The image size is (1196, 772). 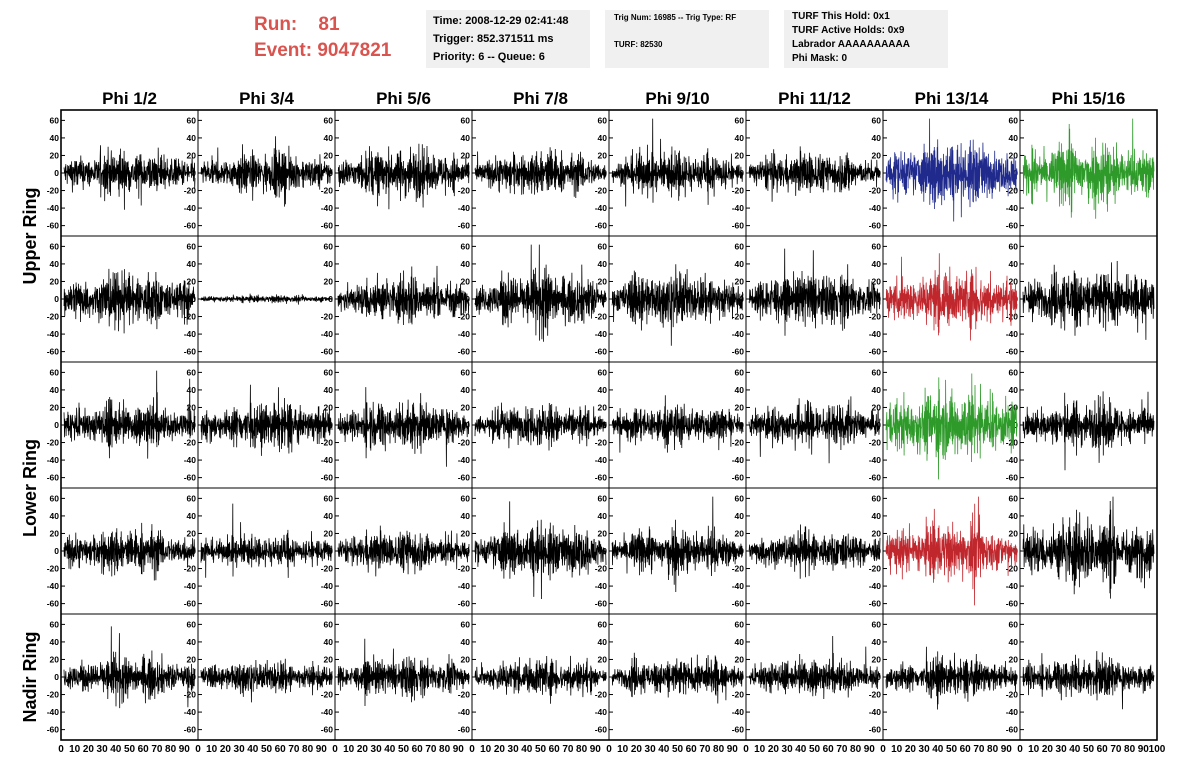 I want to click on run-info: Run: 81 Event: 9047821, so click(x=322, y=38).